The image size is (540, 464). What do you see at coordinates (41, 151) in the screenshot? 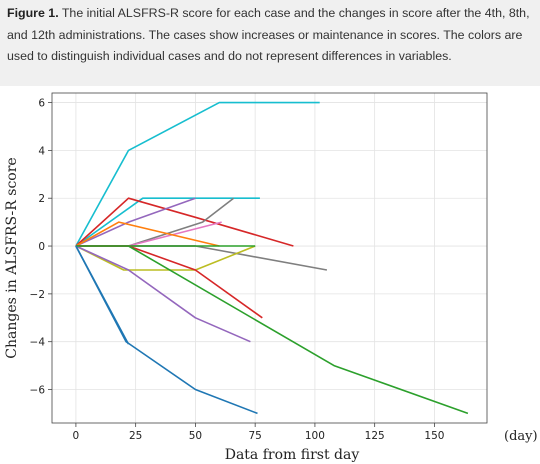
I see `y-tick-label: 4` at bounding box center [41, 151].